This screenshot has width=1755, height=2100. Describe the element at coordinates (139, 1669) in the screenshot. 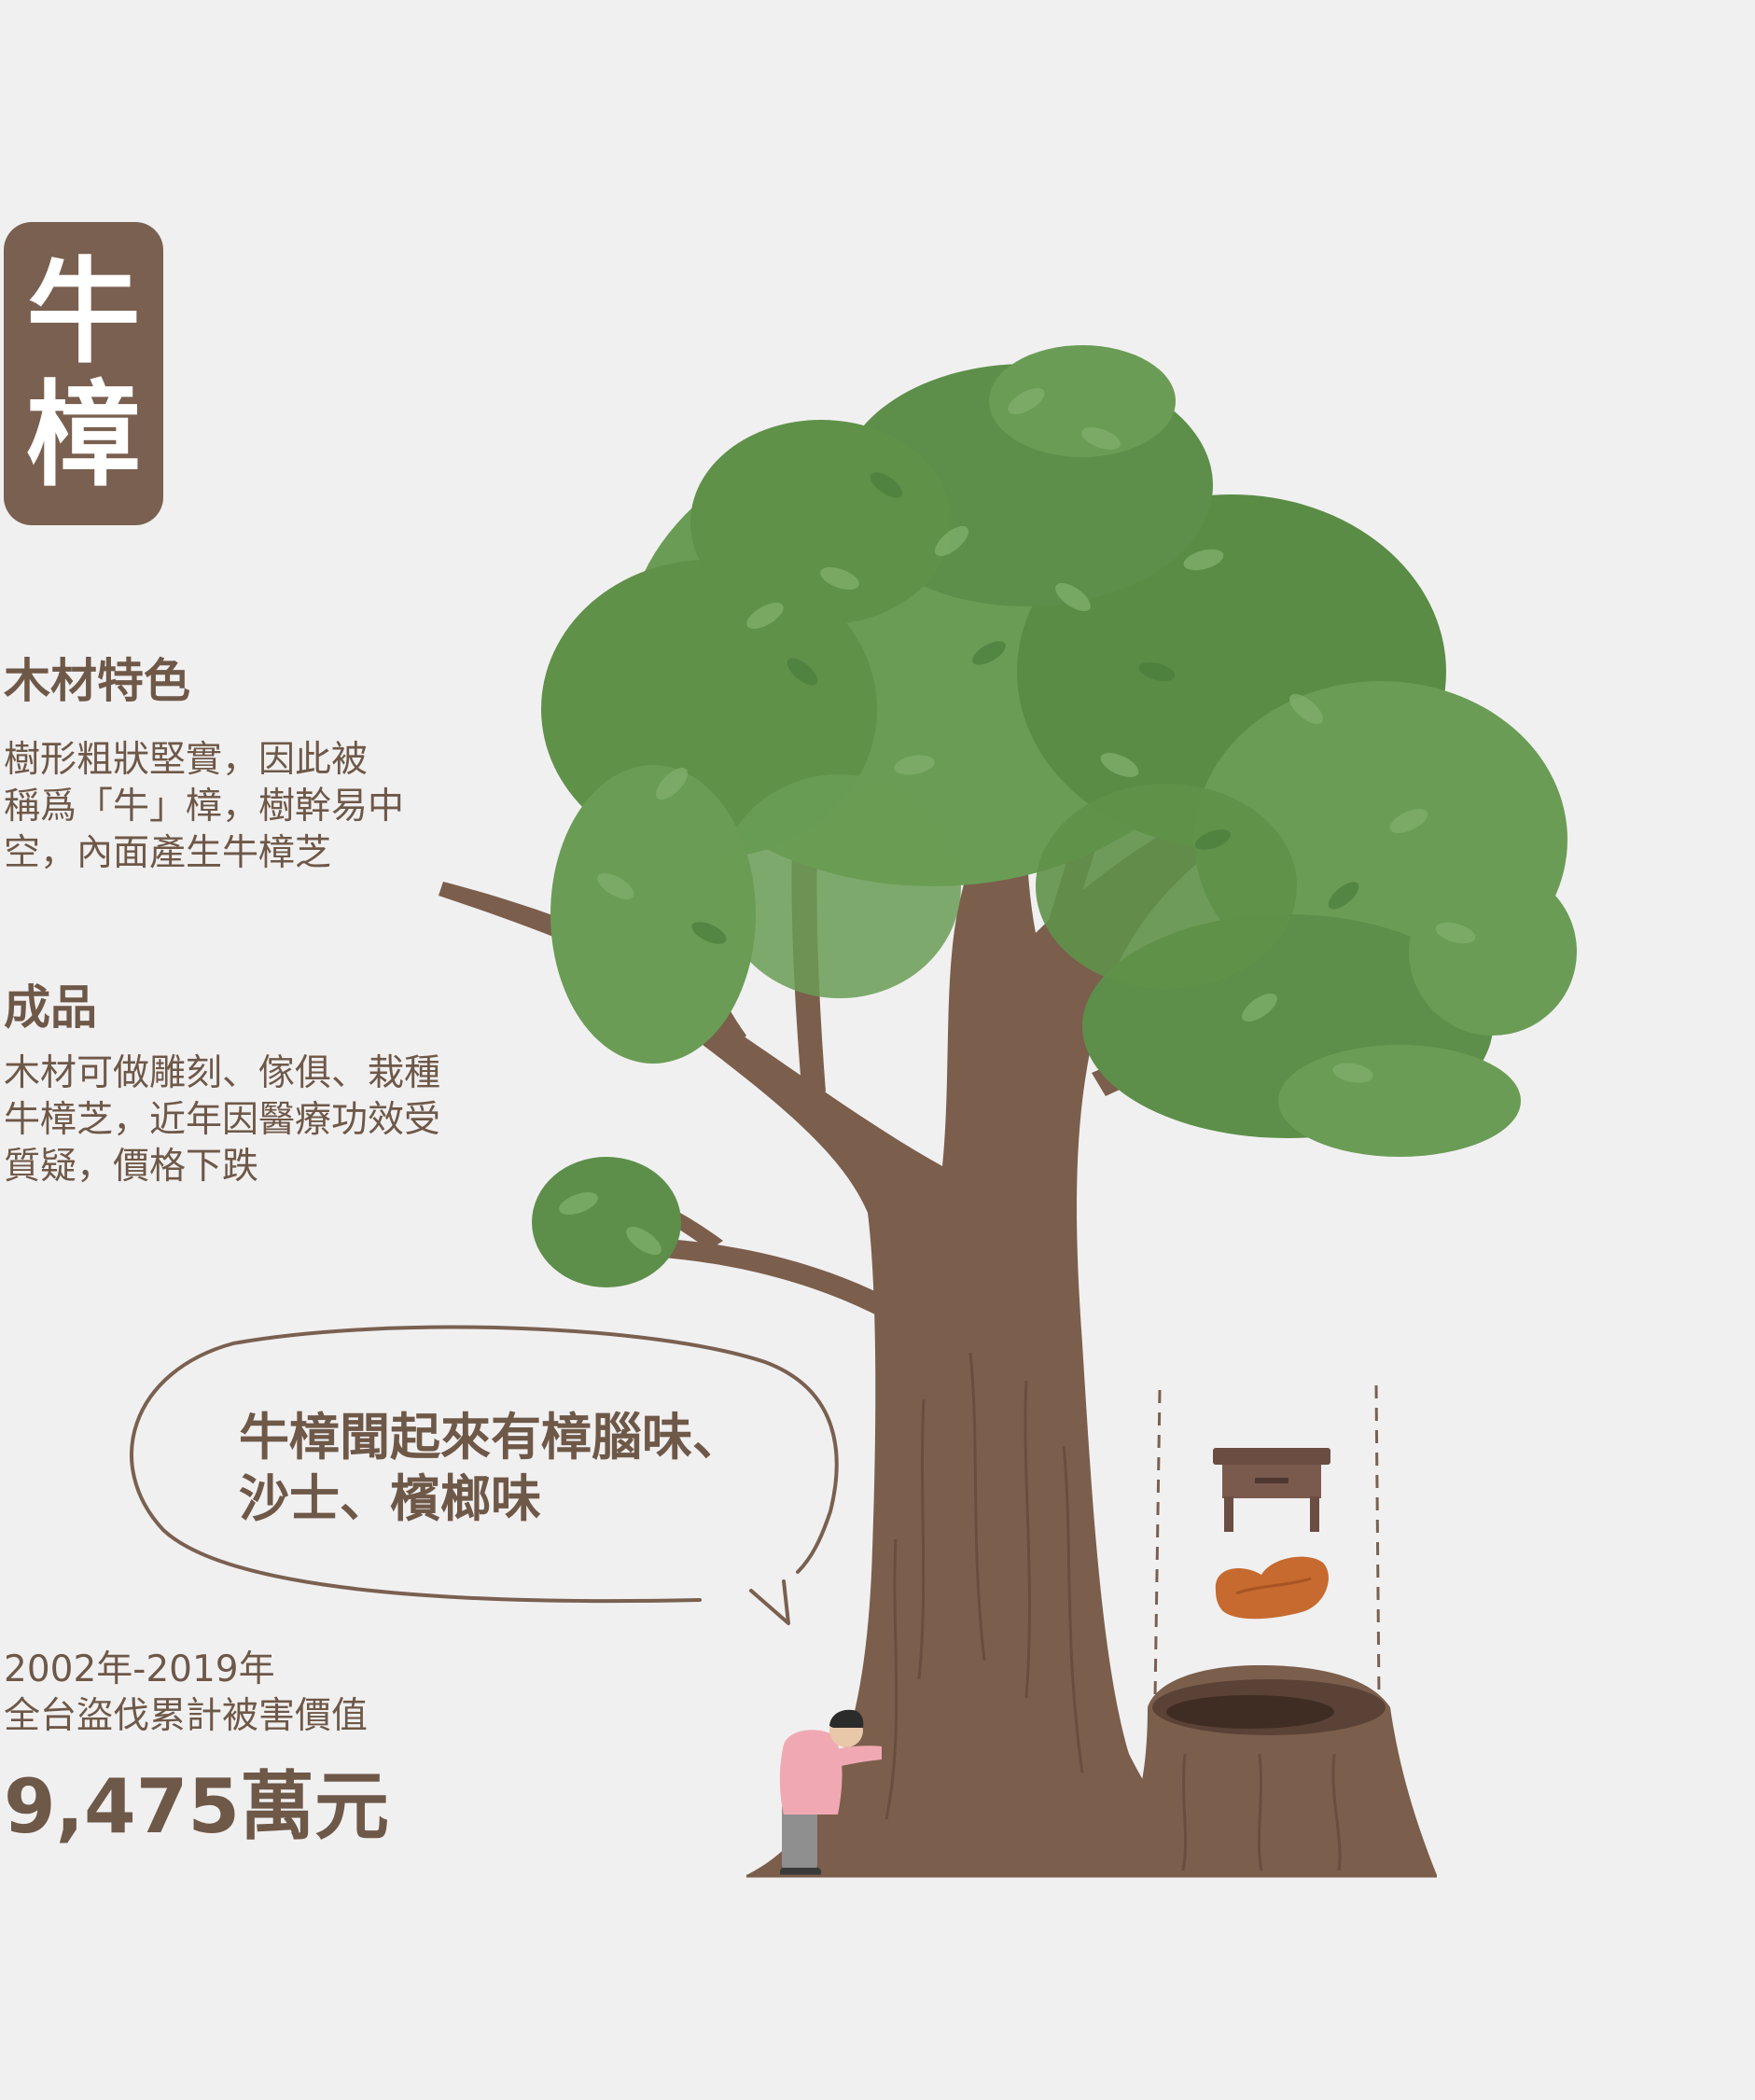

I see `stat-period: 2002年-2019年` at that location.